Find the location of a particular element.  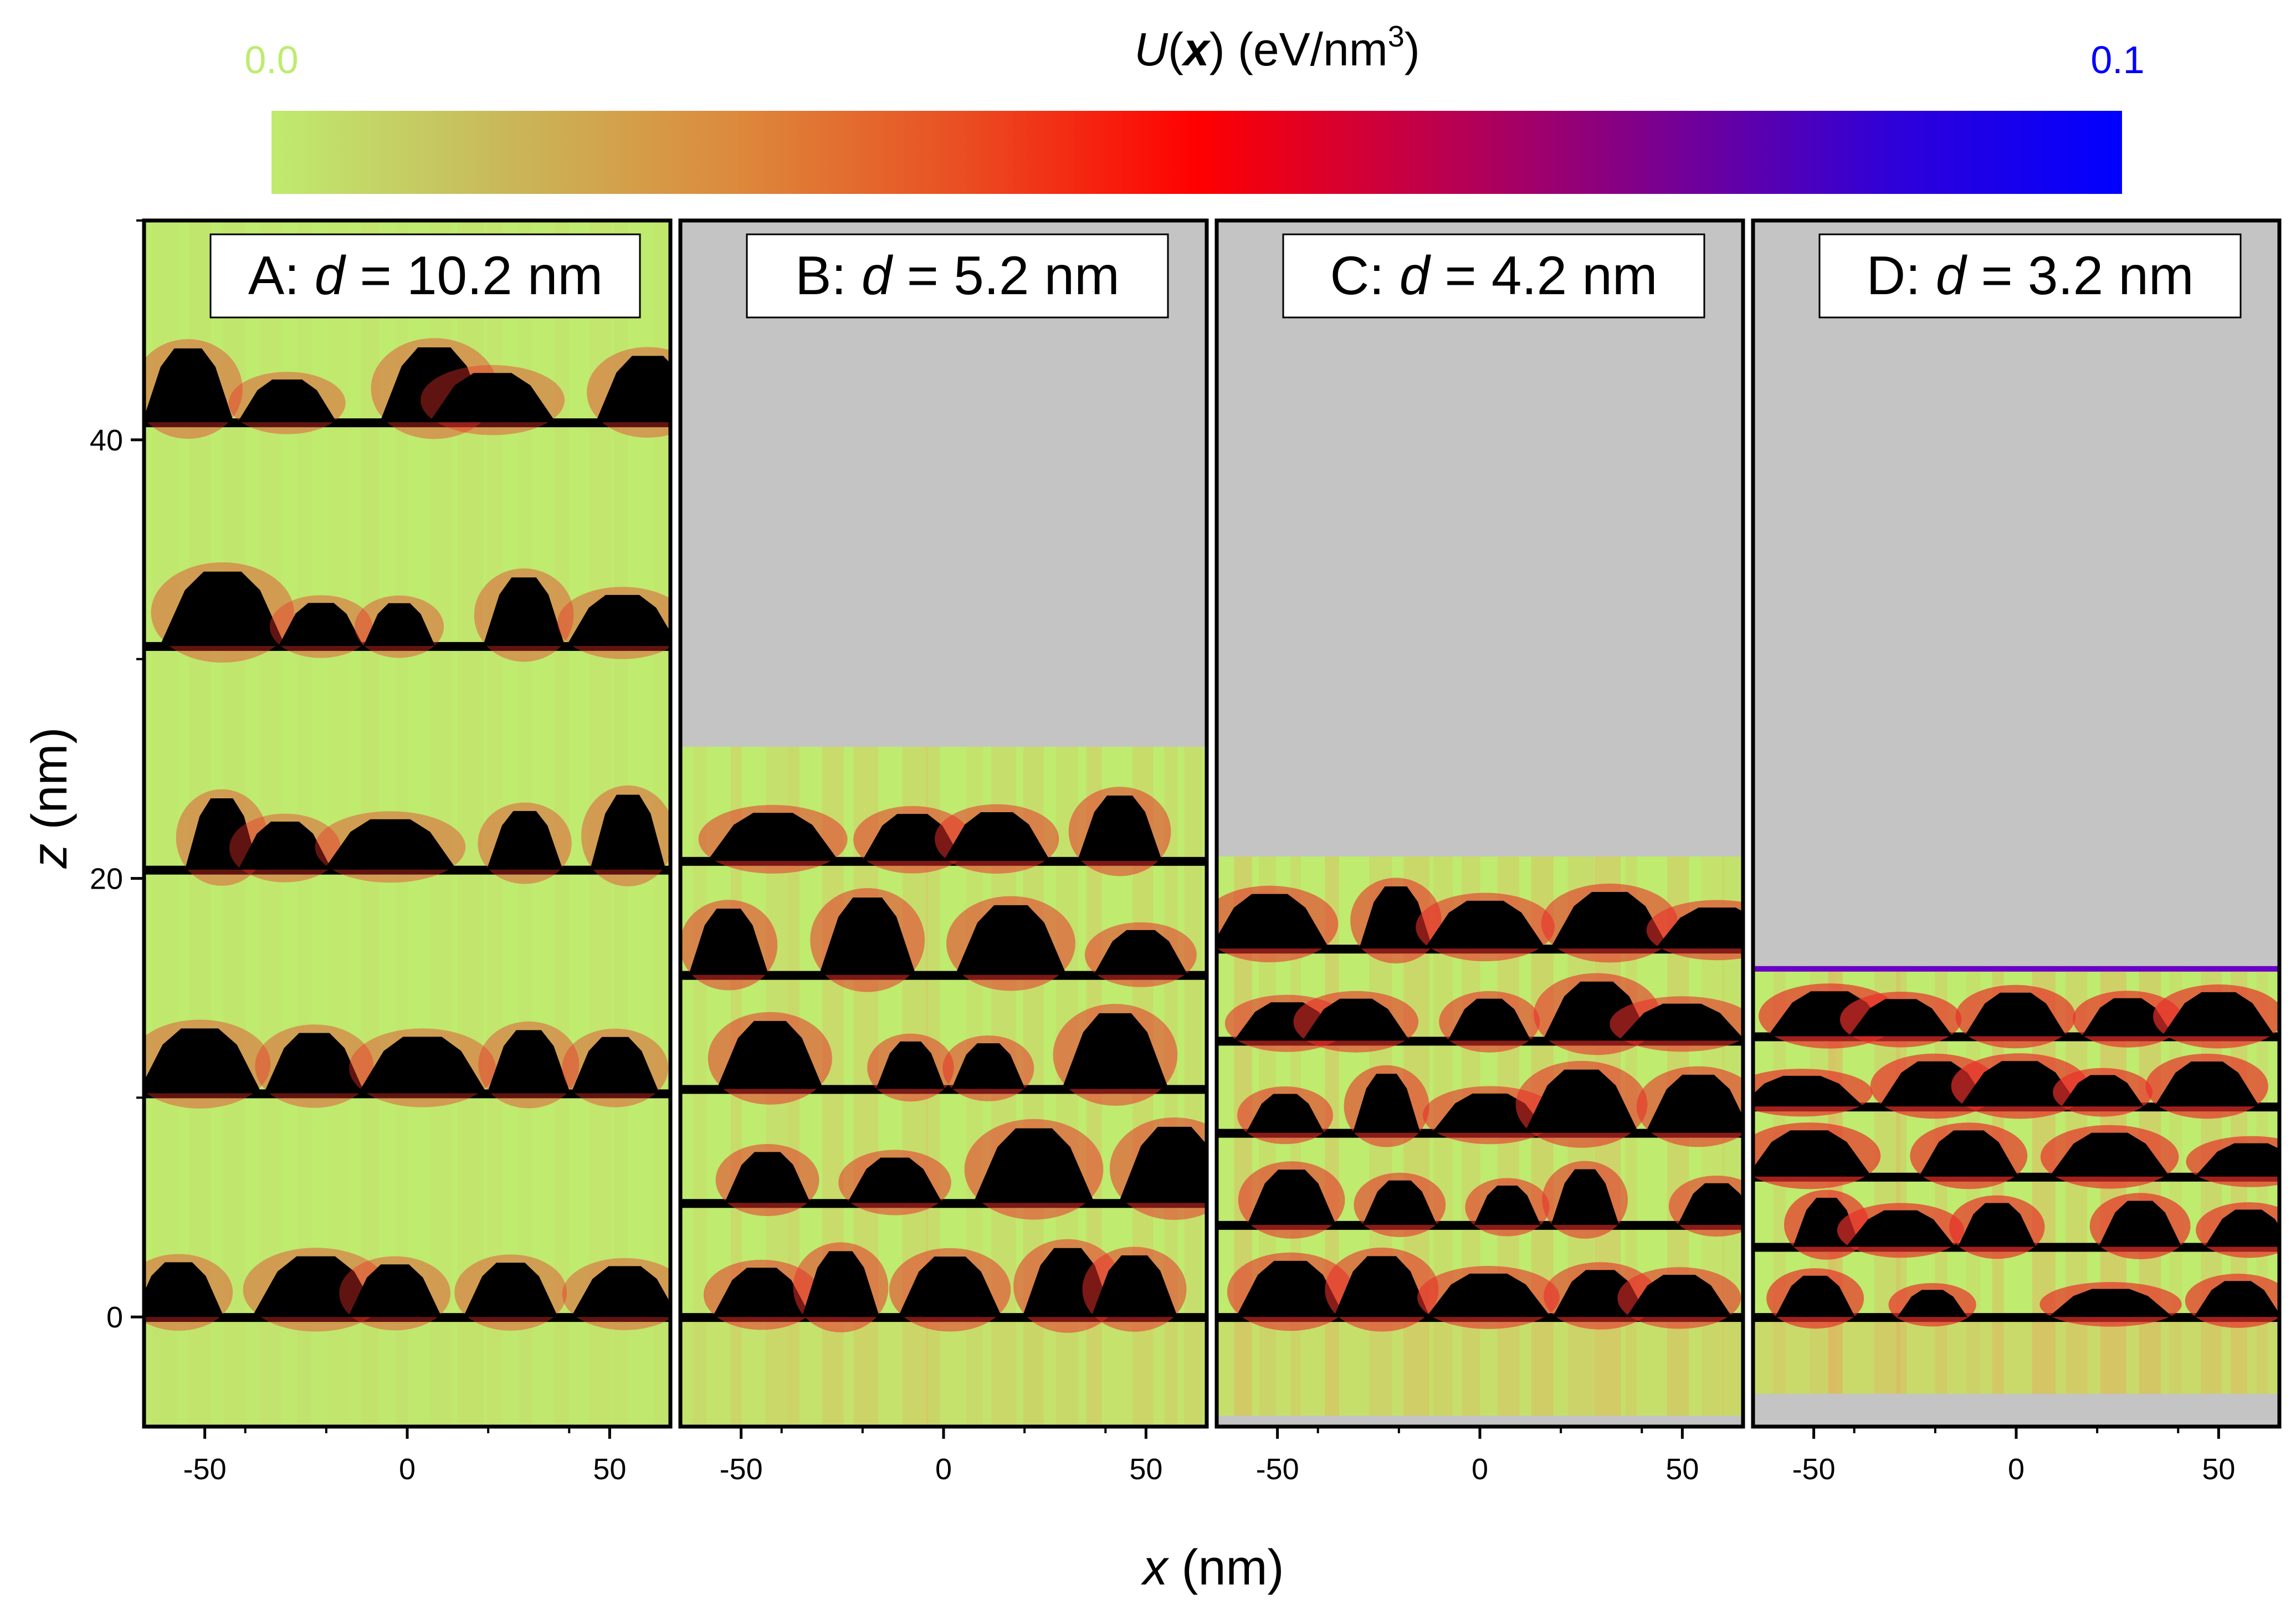

x-axis-title: x (nm) is located at coordinates (1212, 1568).